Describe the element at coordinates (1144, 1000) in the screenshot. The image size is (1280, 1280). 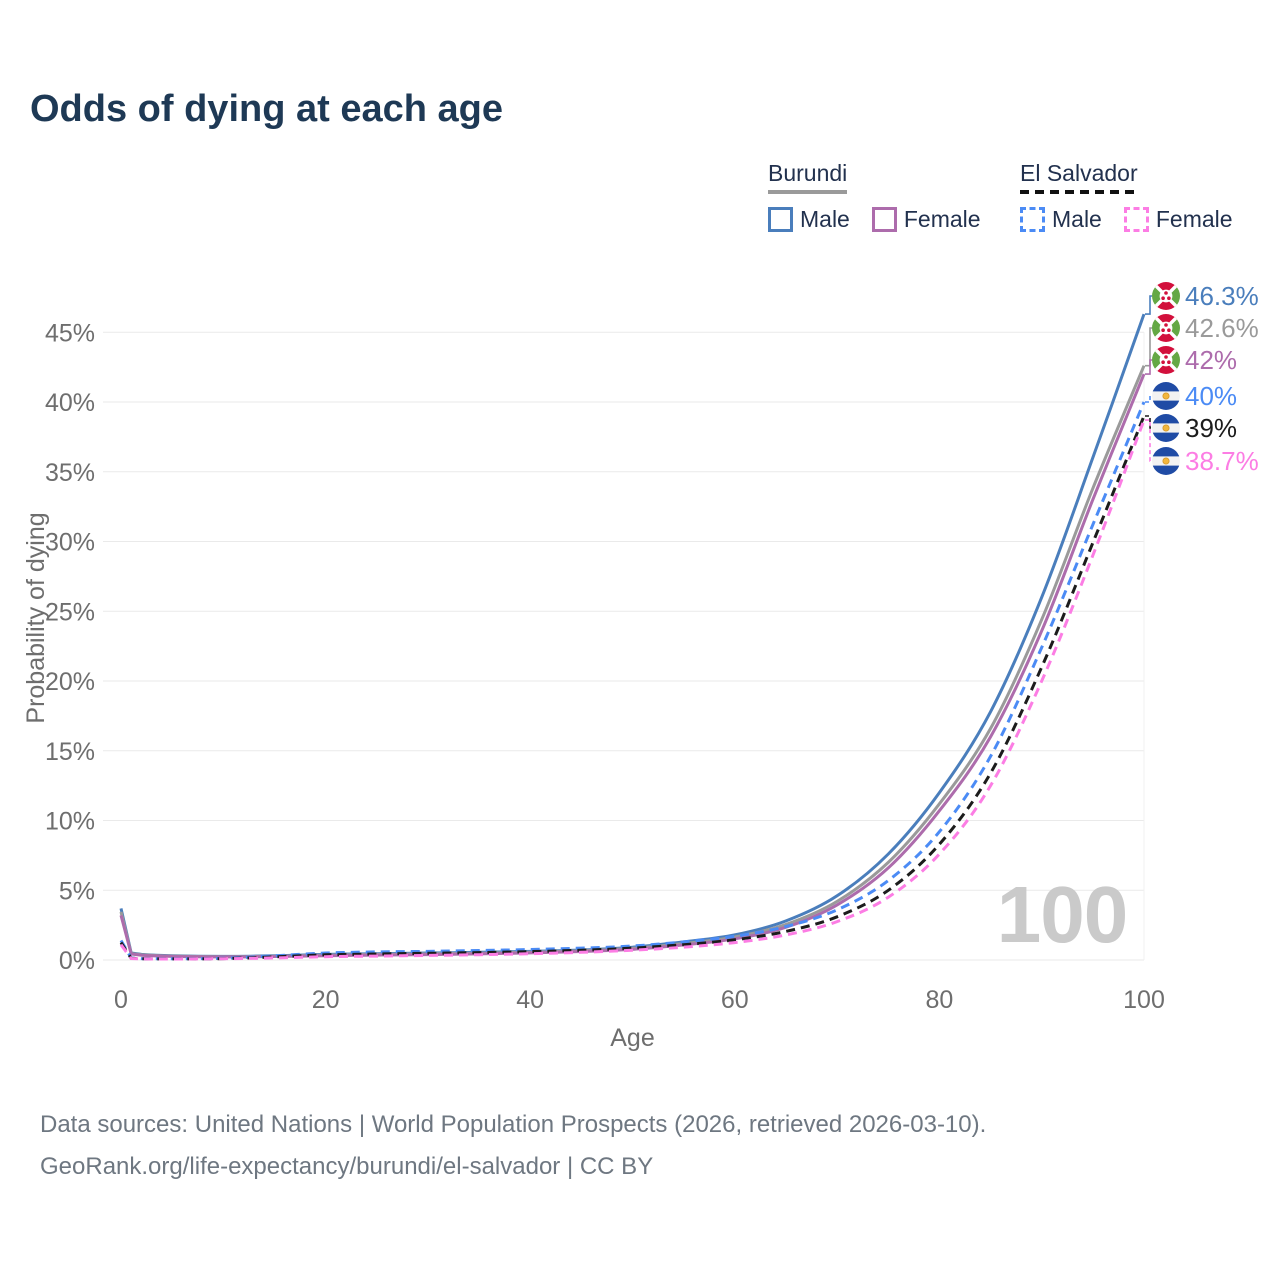
I see `x-tick-label: 100` at that location.